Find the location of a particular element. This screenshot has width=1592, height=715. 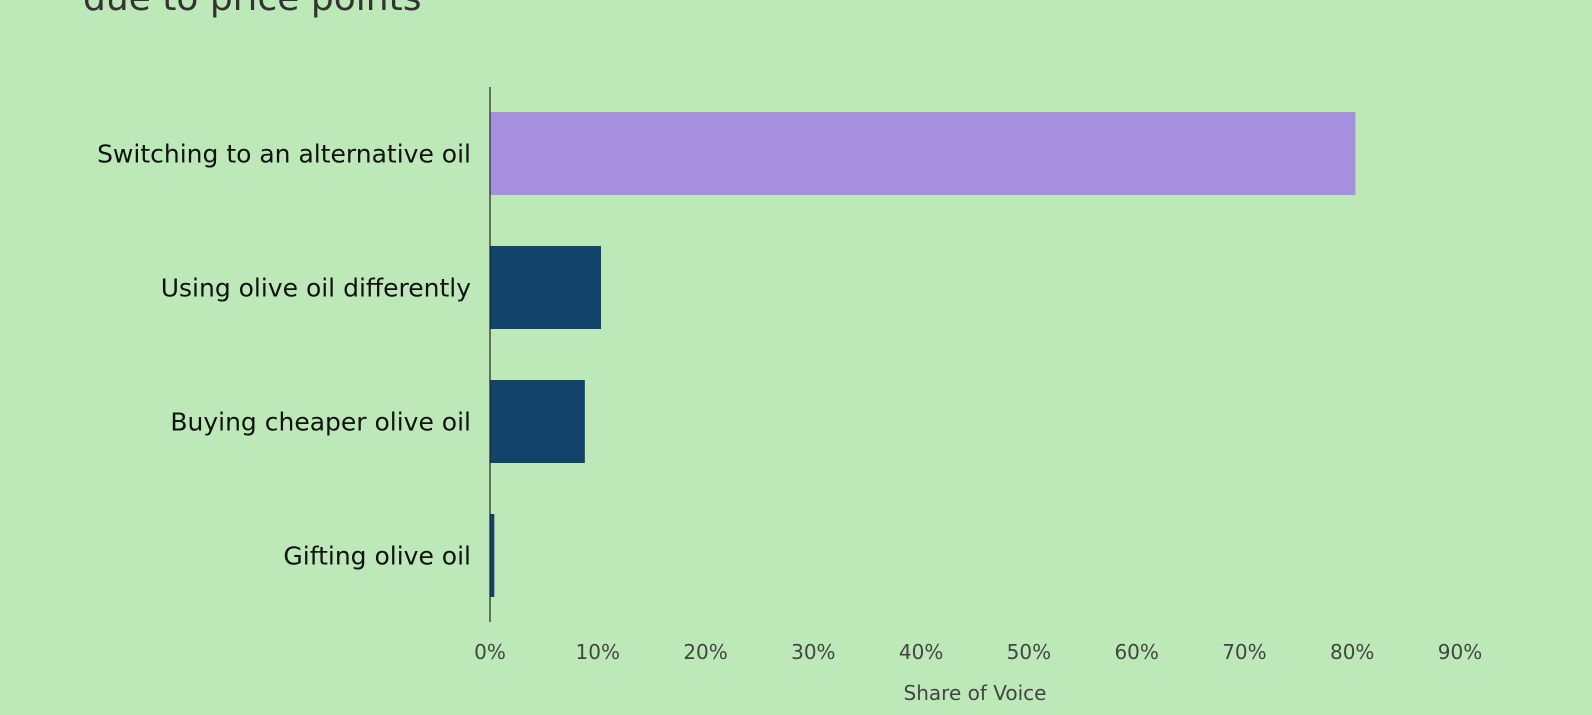

x-tick-label: 40% is located at coordinates (921, 652).